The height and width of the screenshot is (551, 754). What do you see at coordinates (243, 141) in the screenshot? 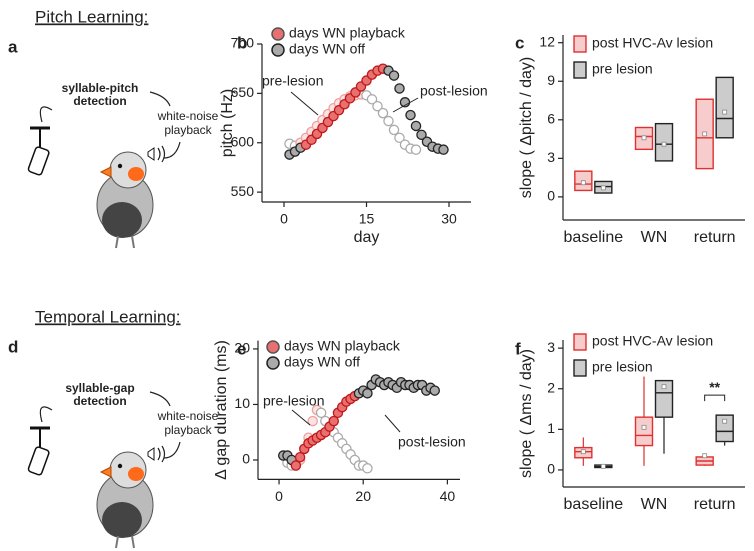
I see `y-tick-label: 600` at bounding box center [243, 141].